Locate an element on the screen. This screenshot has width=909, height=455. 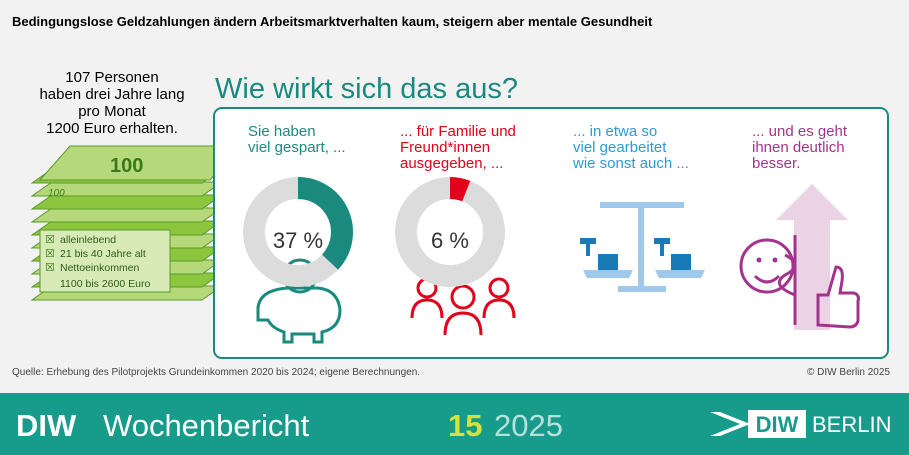
panel-text: ... und es geht is located at coordinates (800, 131).